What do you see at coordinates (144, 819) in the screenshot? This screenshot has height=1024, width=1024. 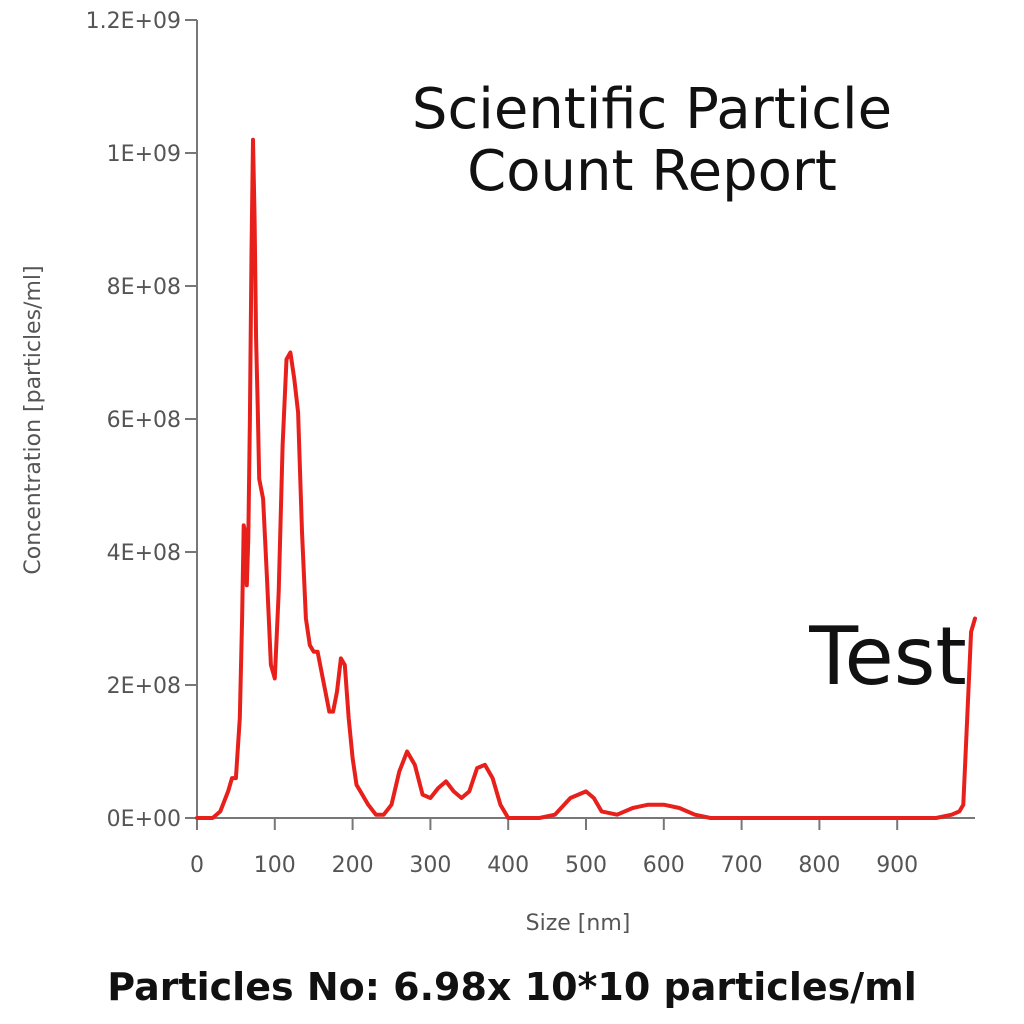 I see `y-tick-label: 0E+00` at bounding box center [144, 819].